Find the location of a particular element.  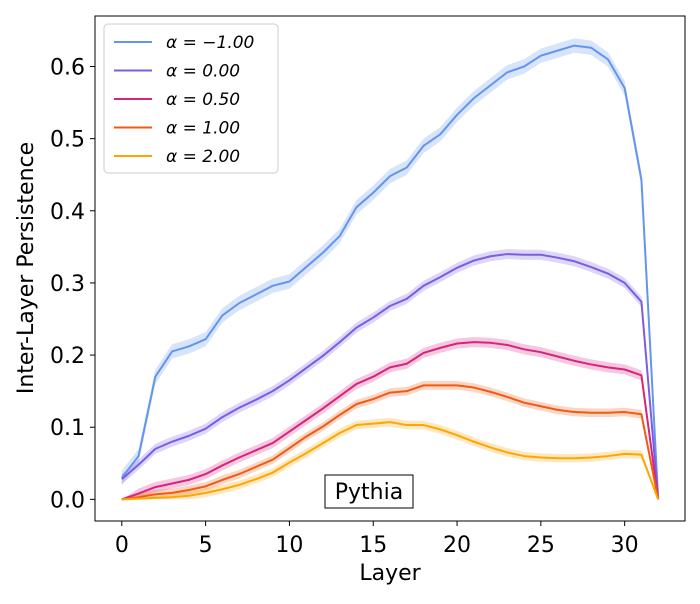

legend-label-2: α = 0.50 is located at coordinates (203, 100).